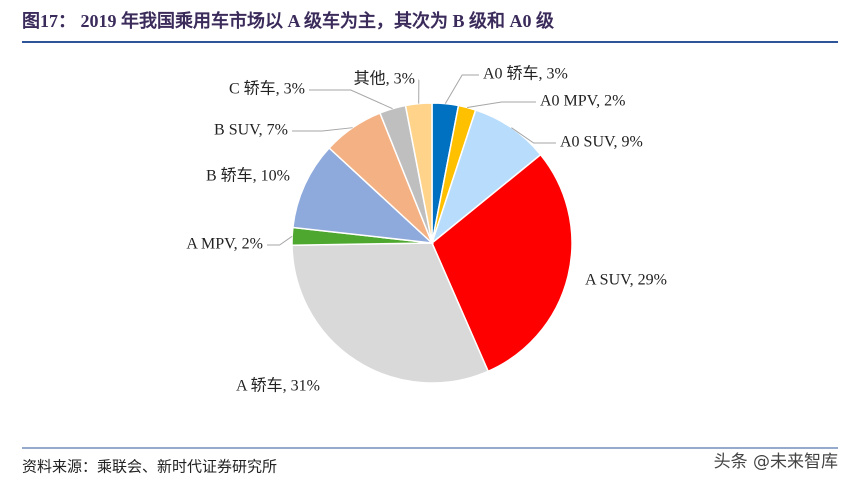  What do you see at coordinates (149, 467) in the screenshot?
I see `source-note: 资料来源：乘联会、新时代证券研究所` at bounding box center [149, 467].